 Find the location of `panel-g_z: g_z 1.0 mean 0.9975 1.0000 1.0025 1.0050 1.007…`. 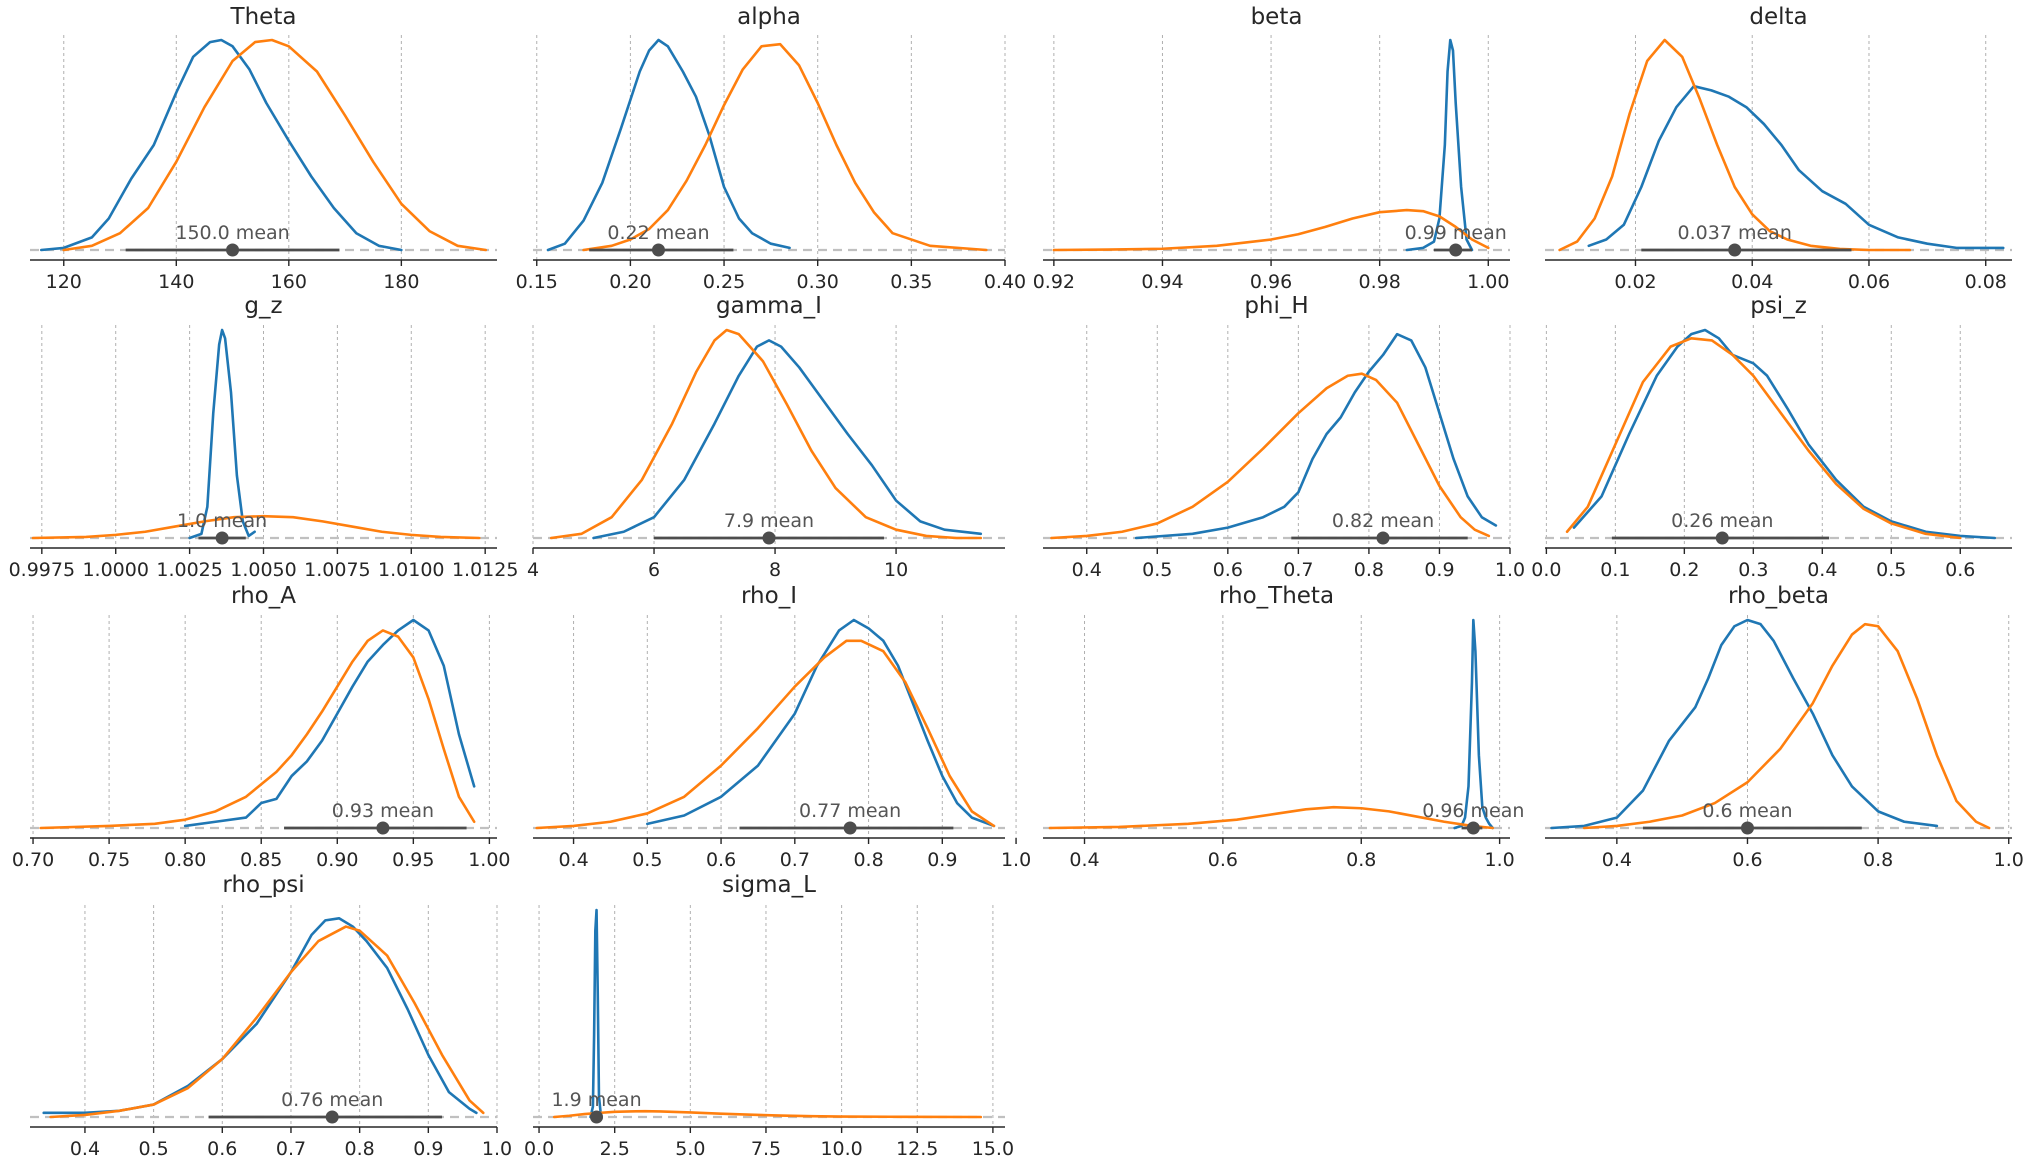

panel-g_z: g_z 1.0 mean 0.9975 1.0000 1.0025 1.0050 1.007… is located at coordinates (264, 437).